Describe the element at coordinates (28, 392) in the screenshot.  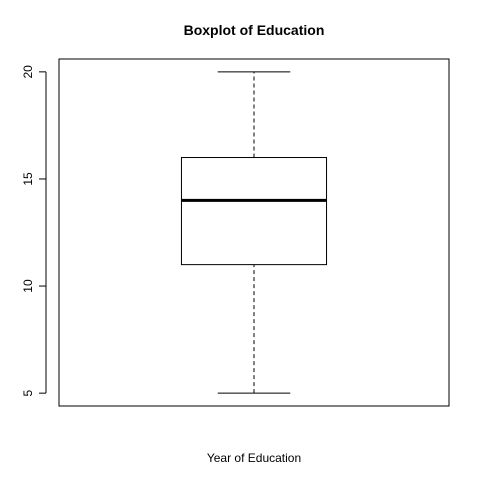
I see `y-tick-label: 5` at that location.